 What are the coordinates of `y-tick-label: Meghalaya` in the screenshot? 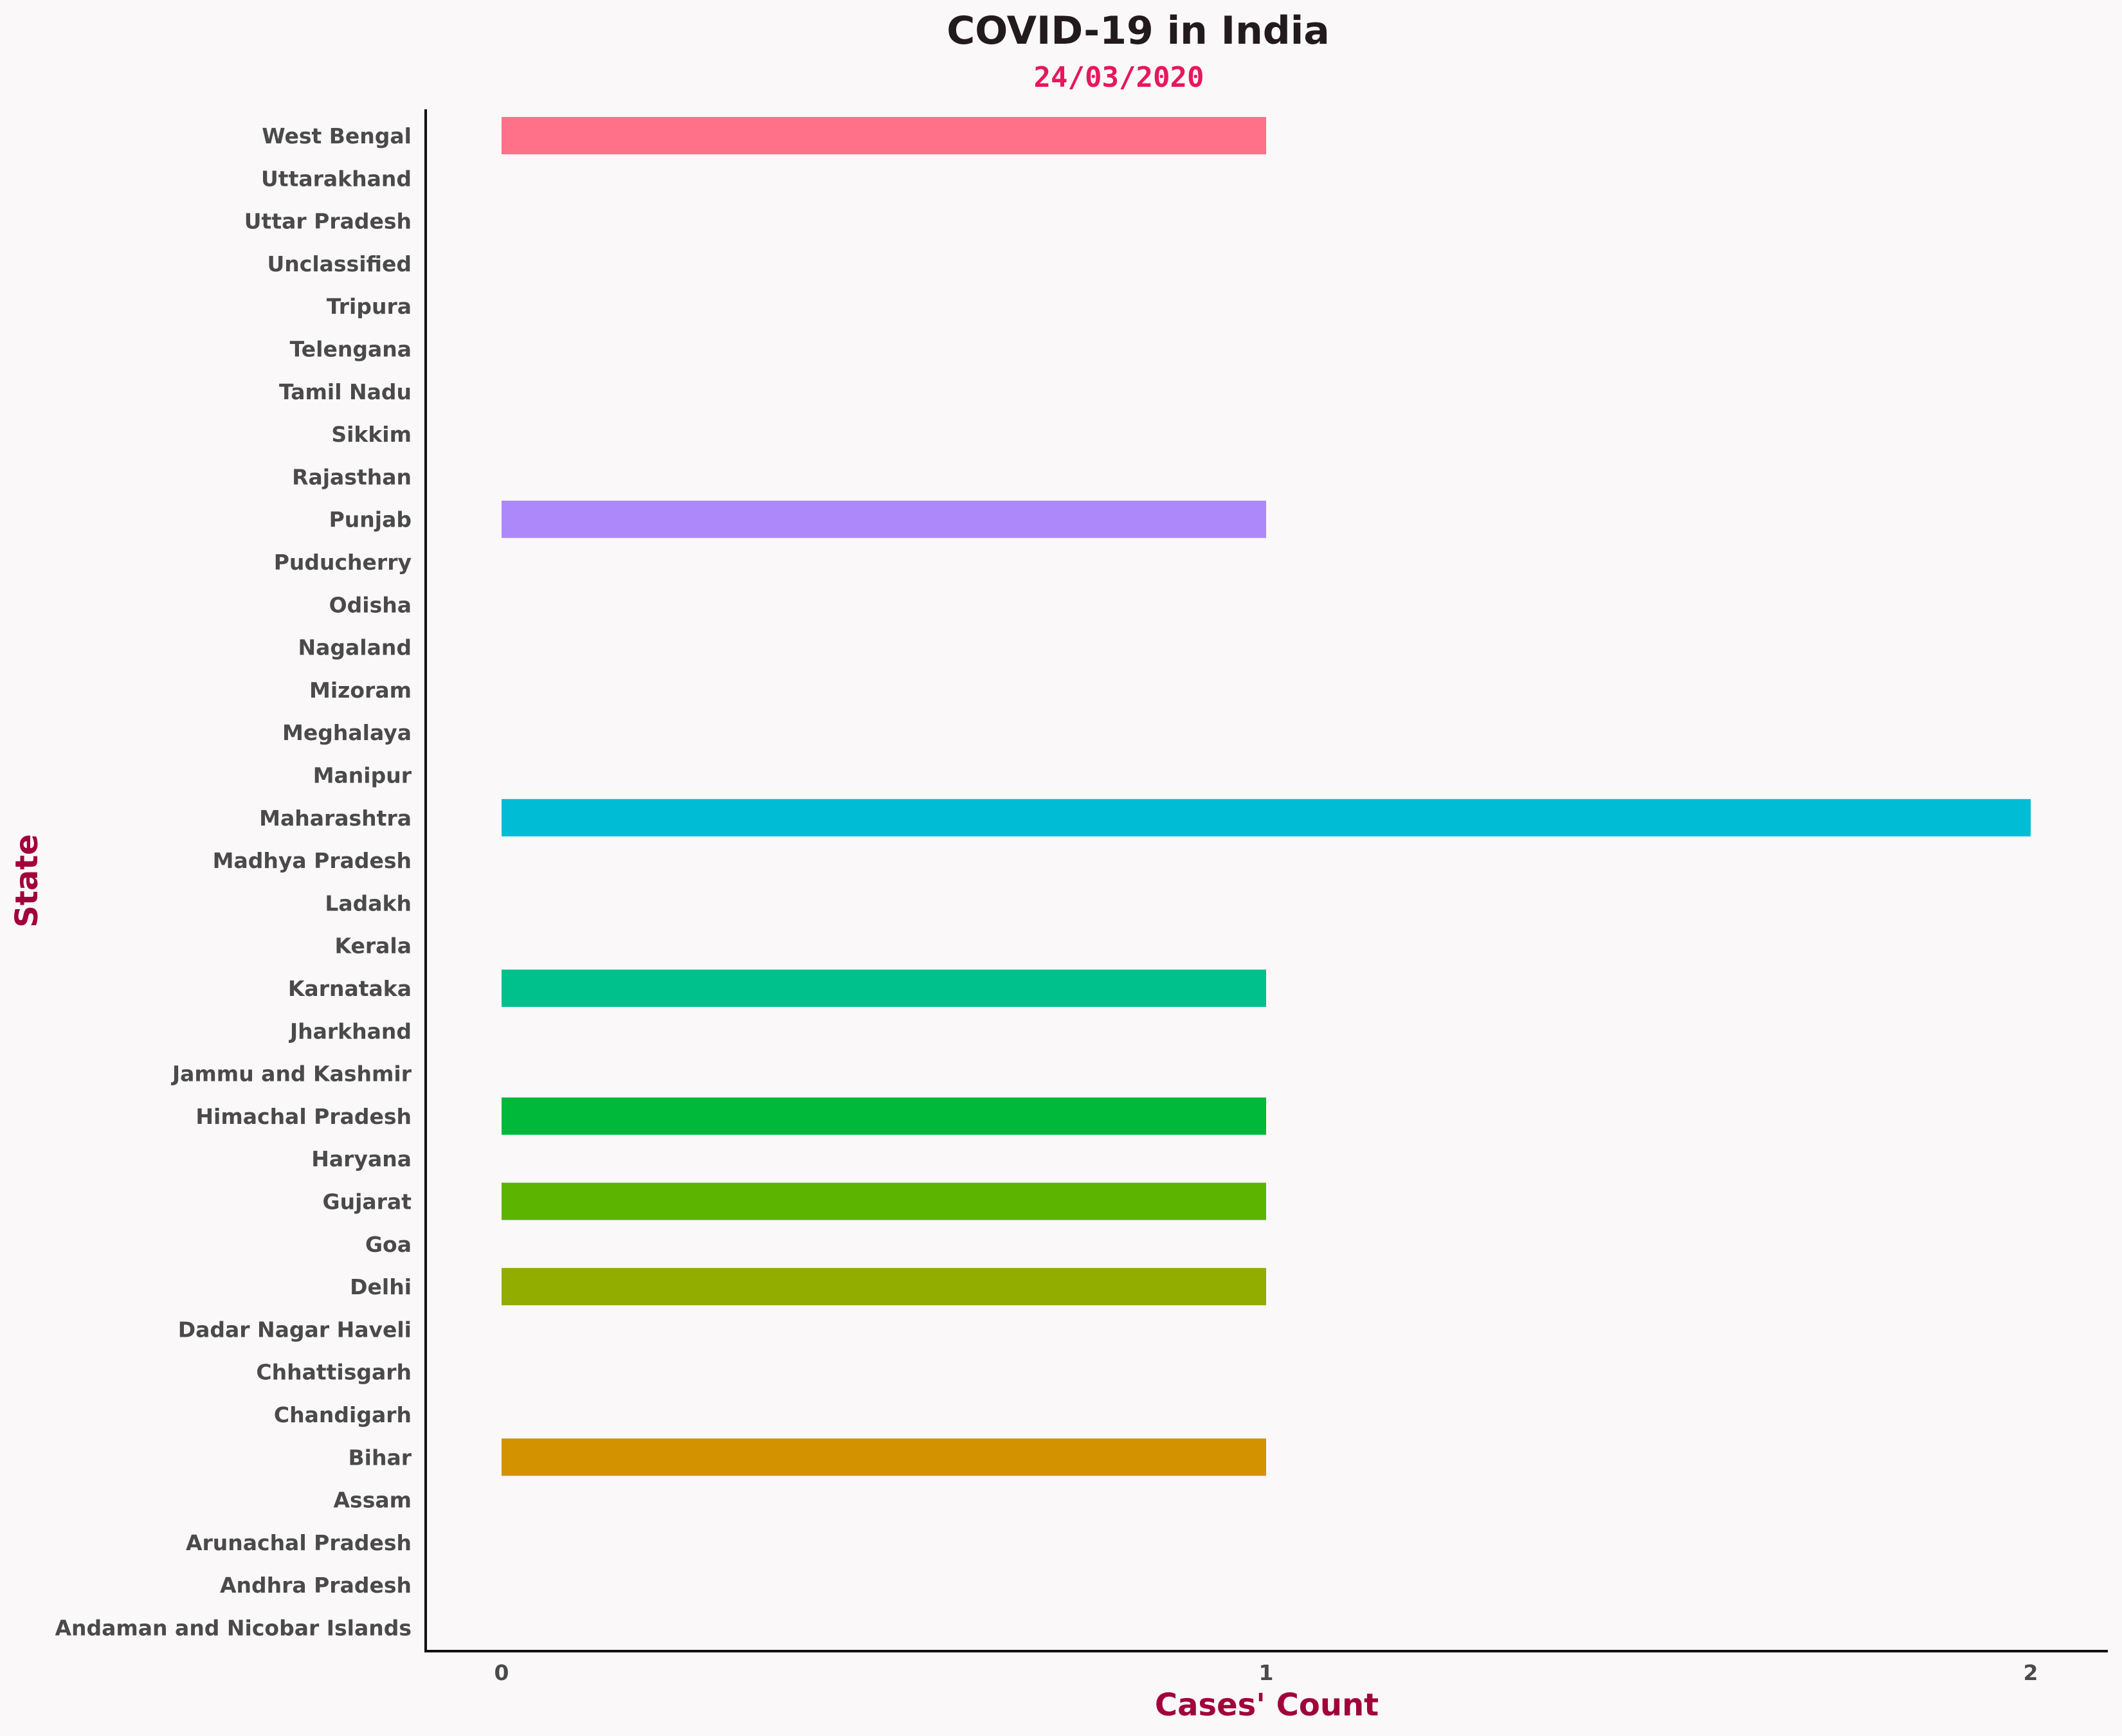 It's located at (347, 732).